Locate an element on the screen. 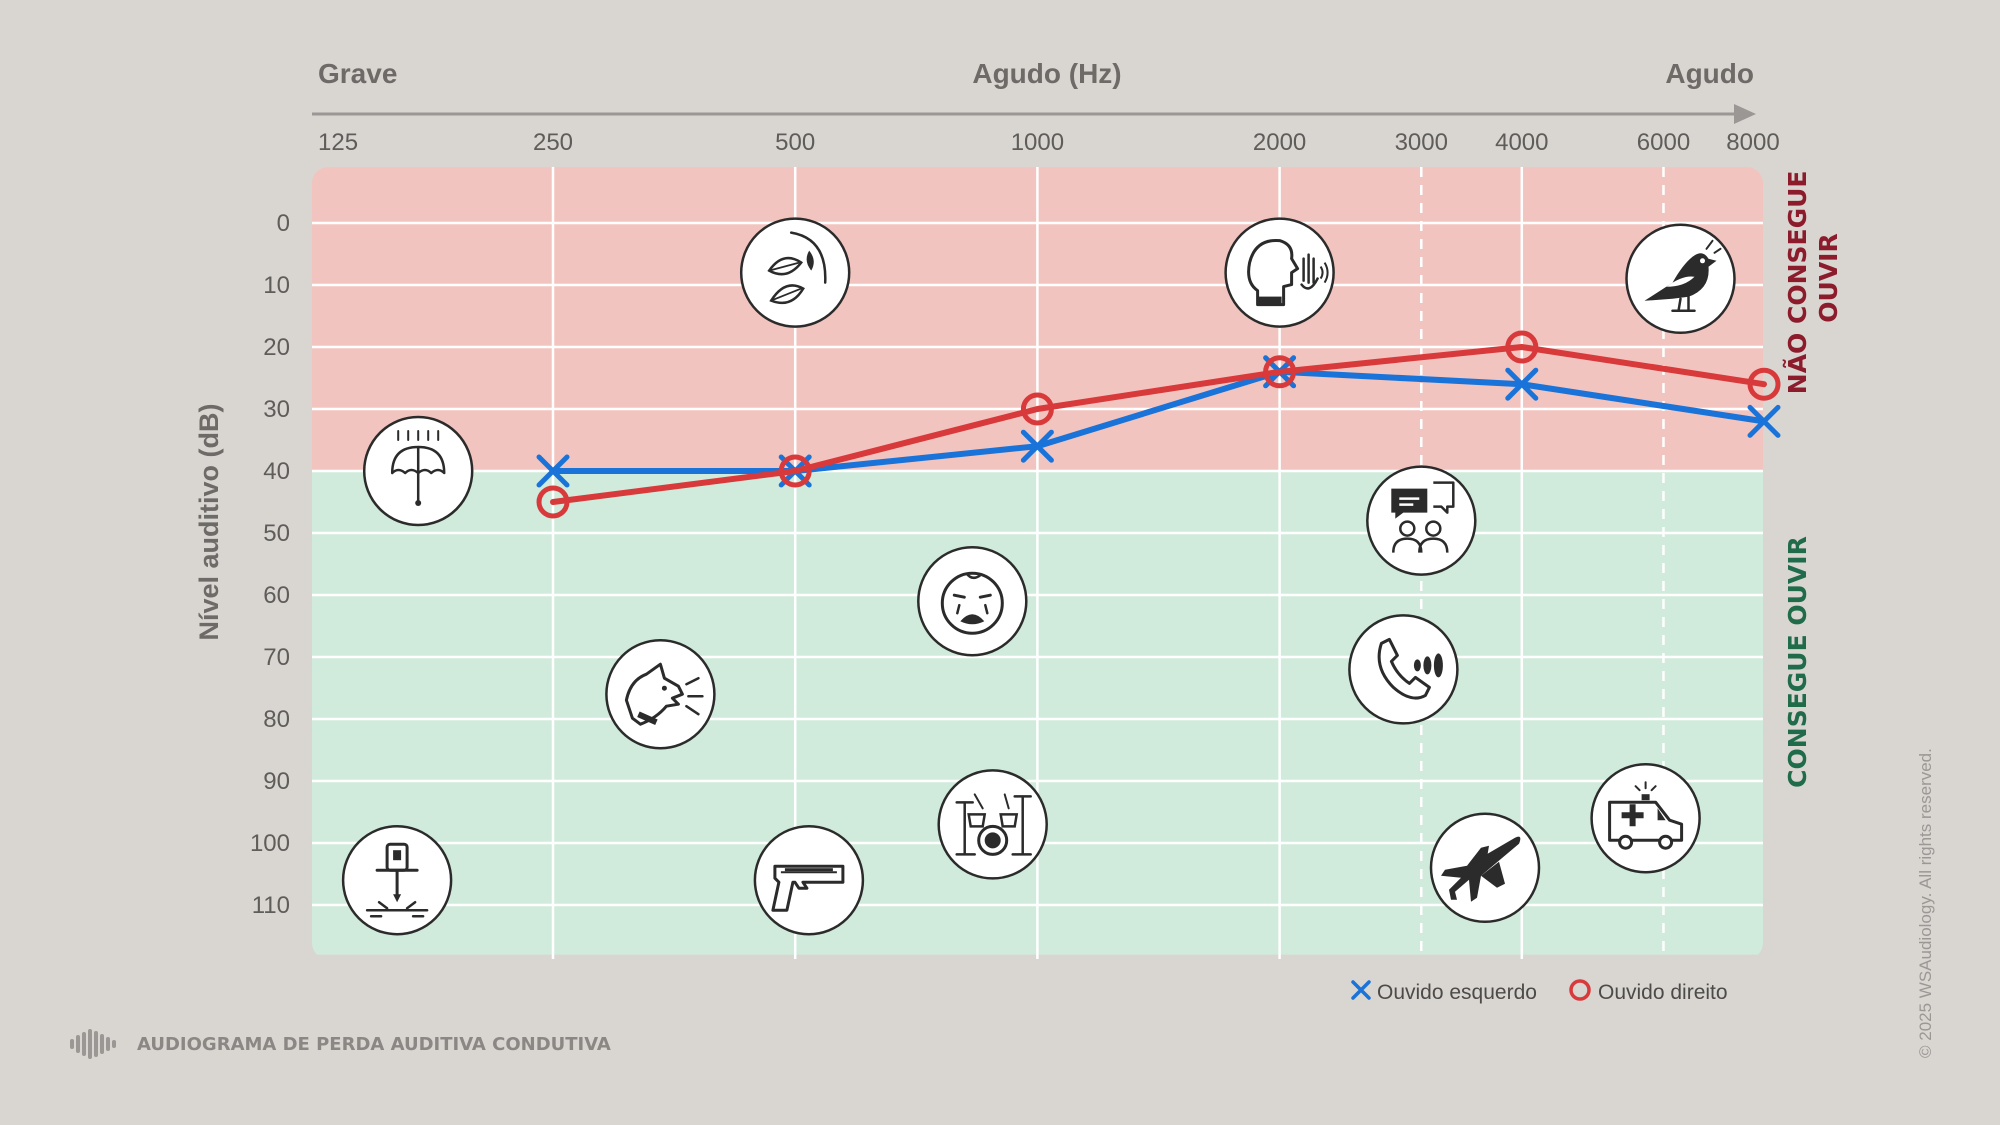  chart-title: AUDIOGRAMA DE PERDA AUDITIVA CONDUTIVA is located at coordinates (374, 1044).